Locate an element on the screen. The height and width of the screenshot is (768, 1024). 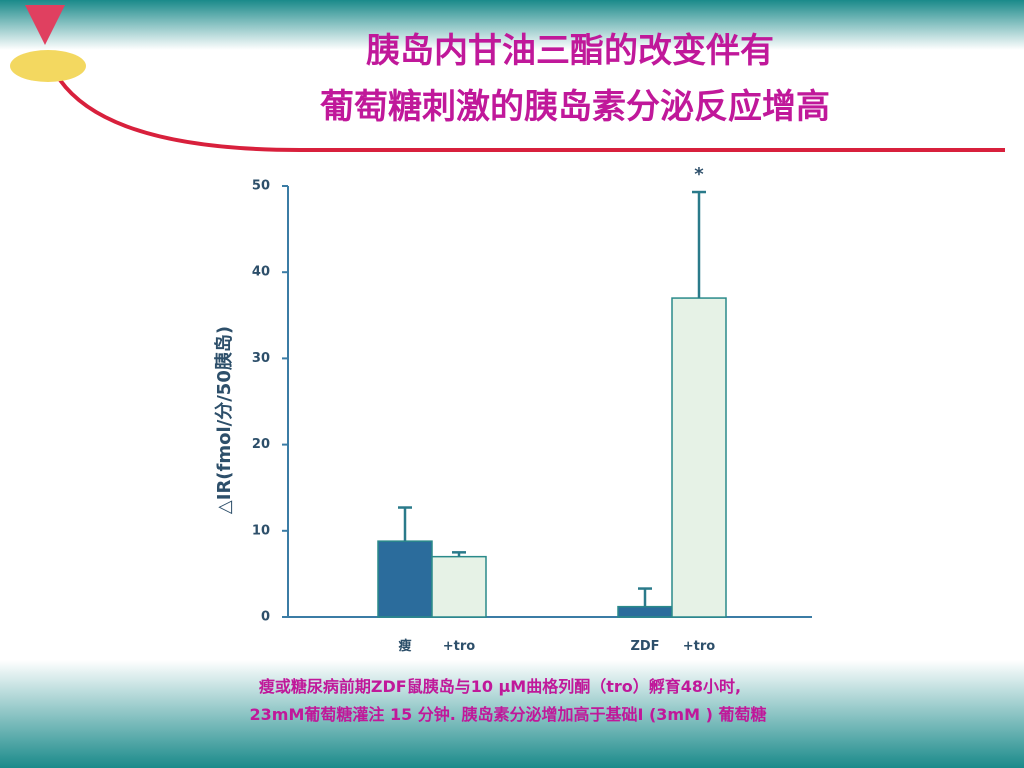
annotation: * is located at coordinates (699, 174).